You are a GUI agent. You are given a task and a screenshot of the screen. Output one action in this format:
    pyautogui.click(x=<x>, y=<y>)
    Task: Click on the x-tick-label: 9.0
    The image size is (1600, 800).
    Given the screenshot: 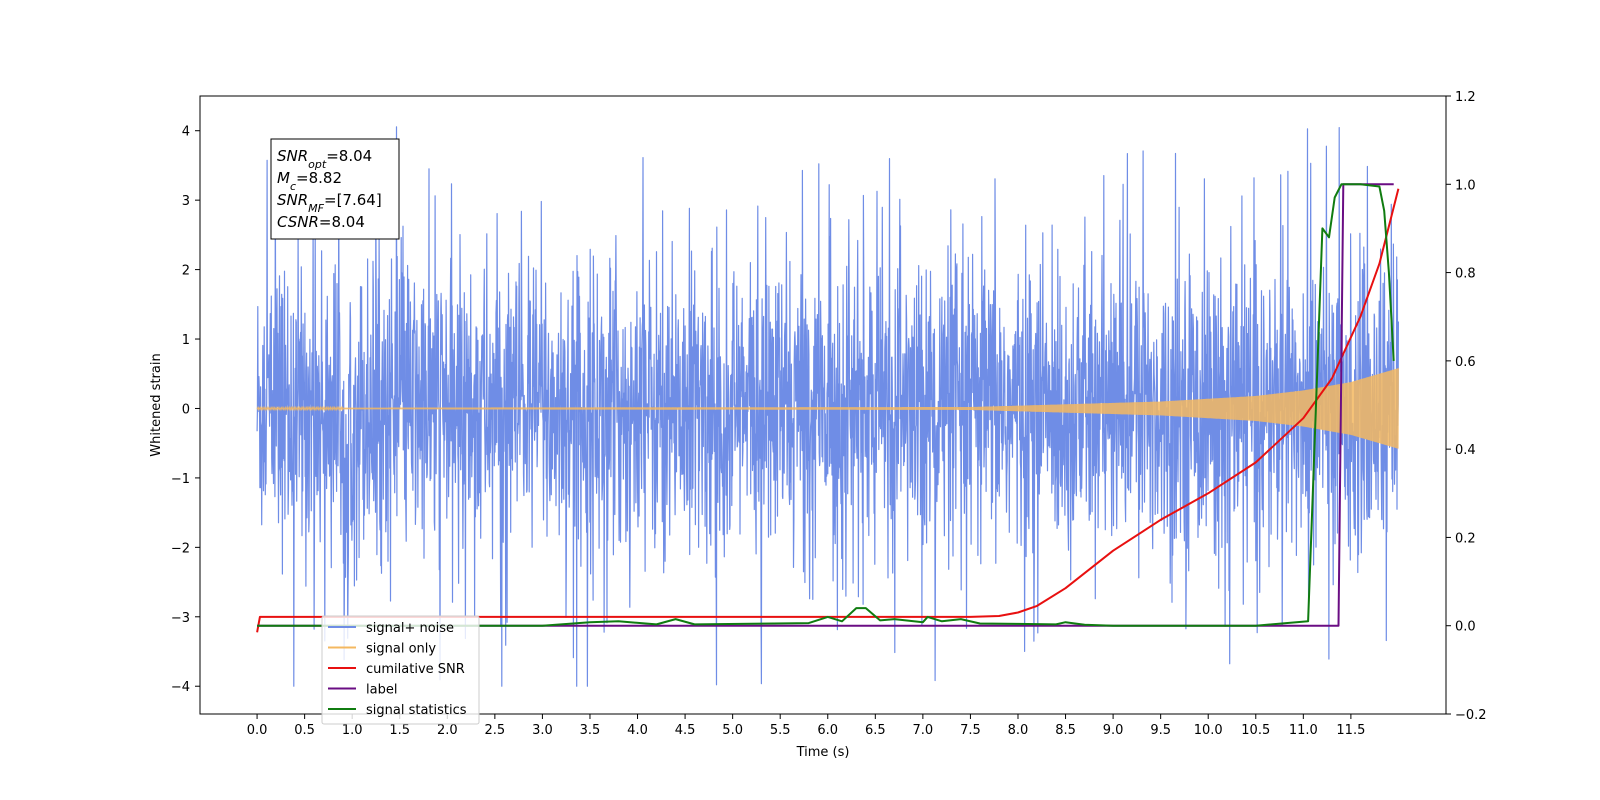 What is the action you would take?
    pyautogui.click(x=1113, y=730)
    